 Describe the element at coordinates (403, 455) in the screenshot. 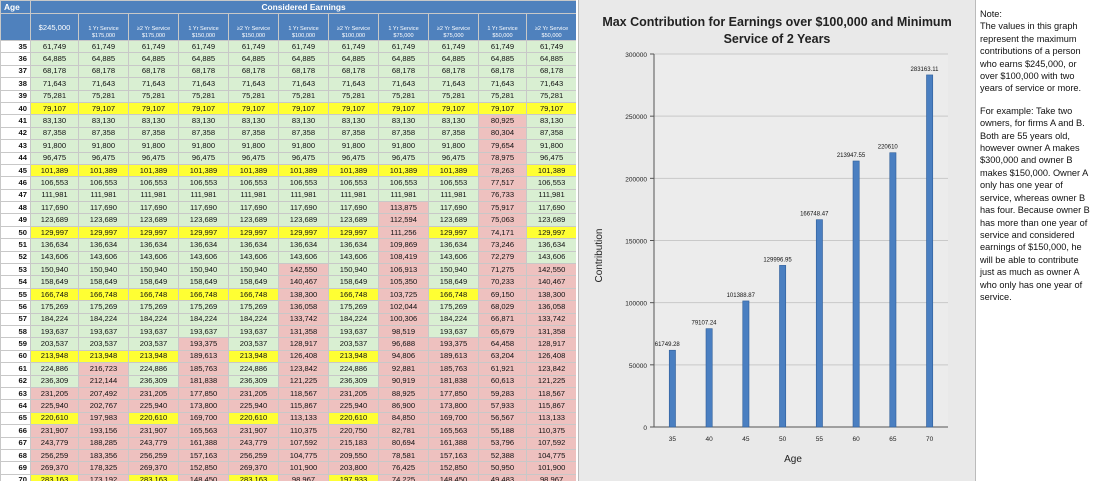

I see `value-cell: 78,581` at that location.